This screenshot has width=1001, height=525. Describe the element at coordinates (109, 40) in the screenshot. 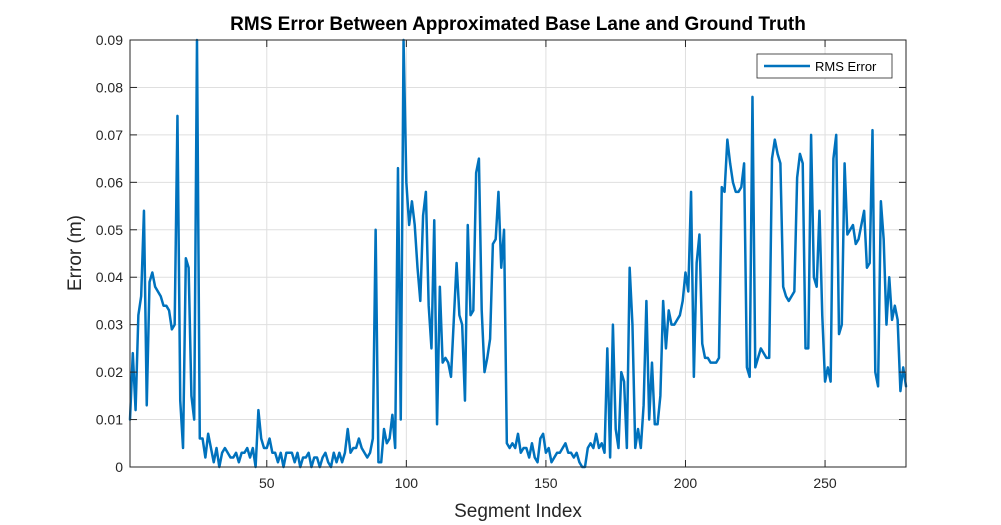

I see `y-tick-label: 0.09` at that location.